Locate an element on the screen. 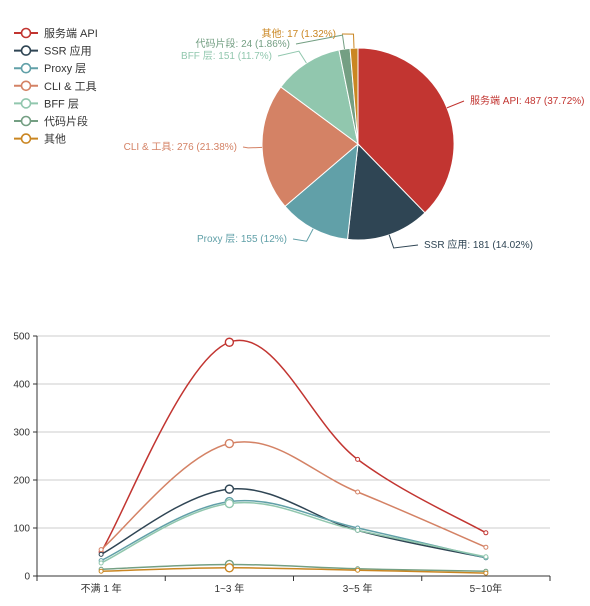  x-tick-label: 3~5 年 is located at coordinates (358, 588).